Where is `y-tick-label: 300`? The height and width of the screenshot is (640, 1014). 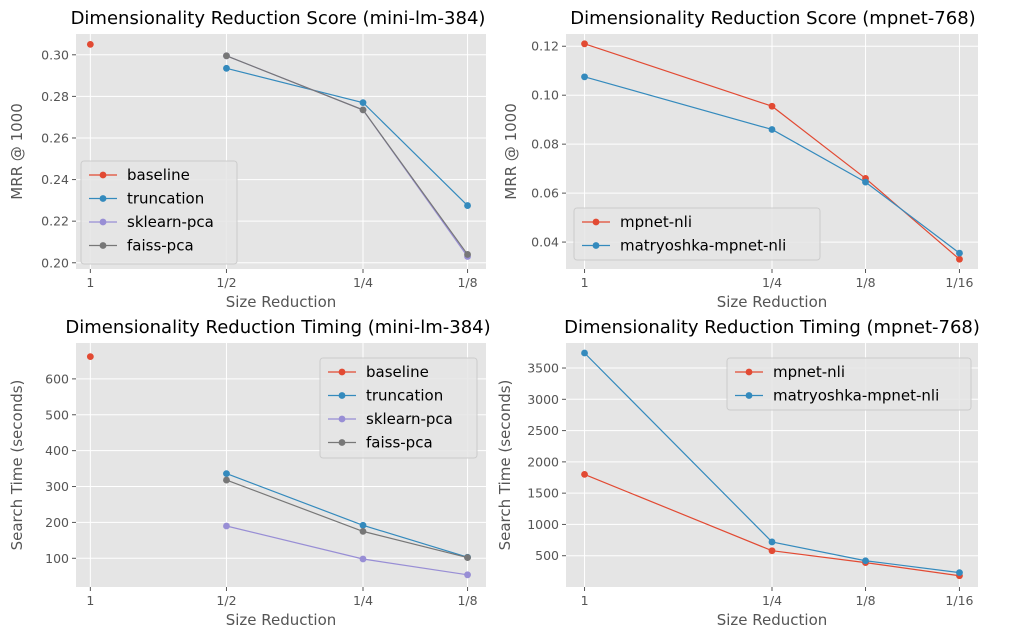 y-tick-label: 300 is located at coordinates (57, 486).